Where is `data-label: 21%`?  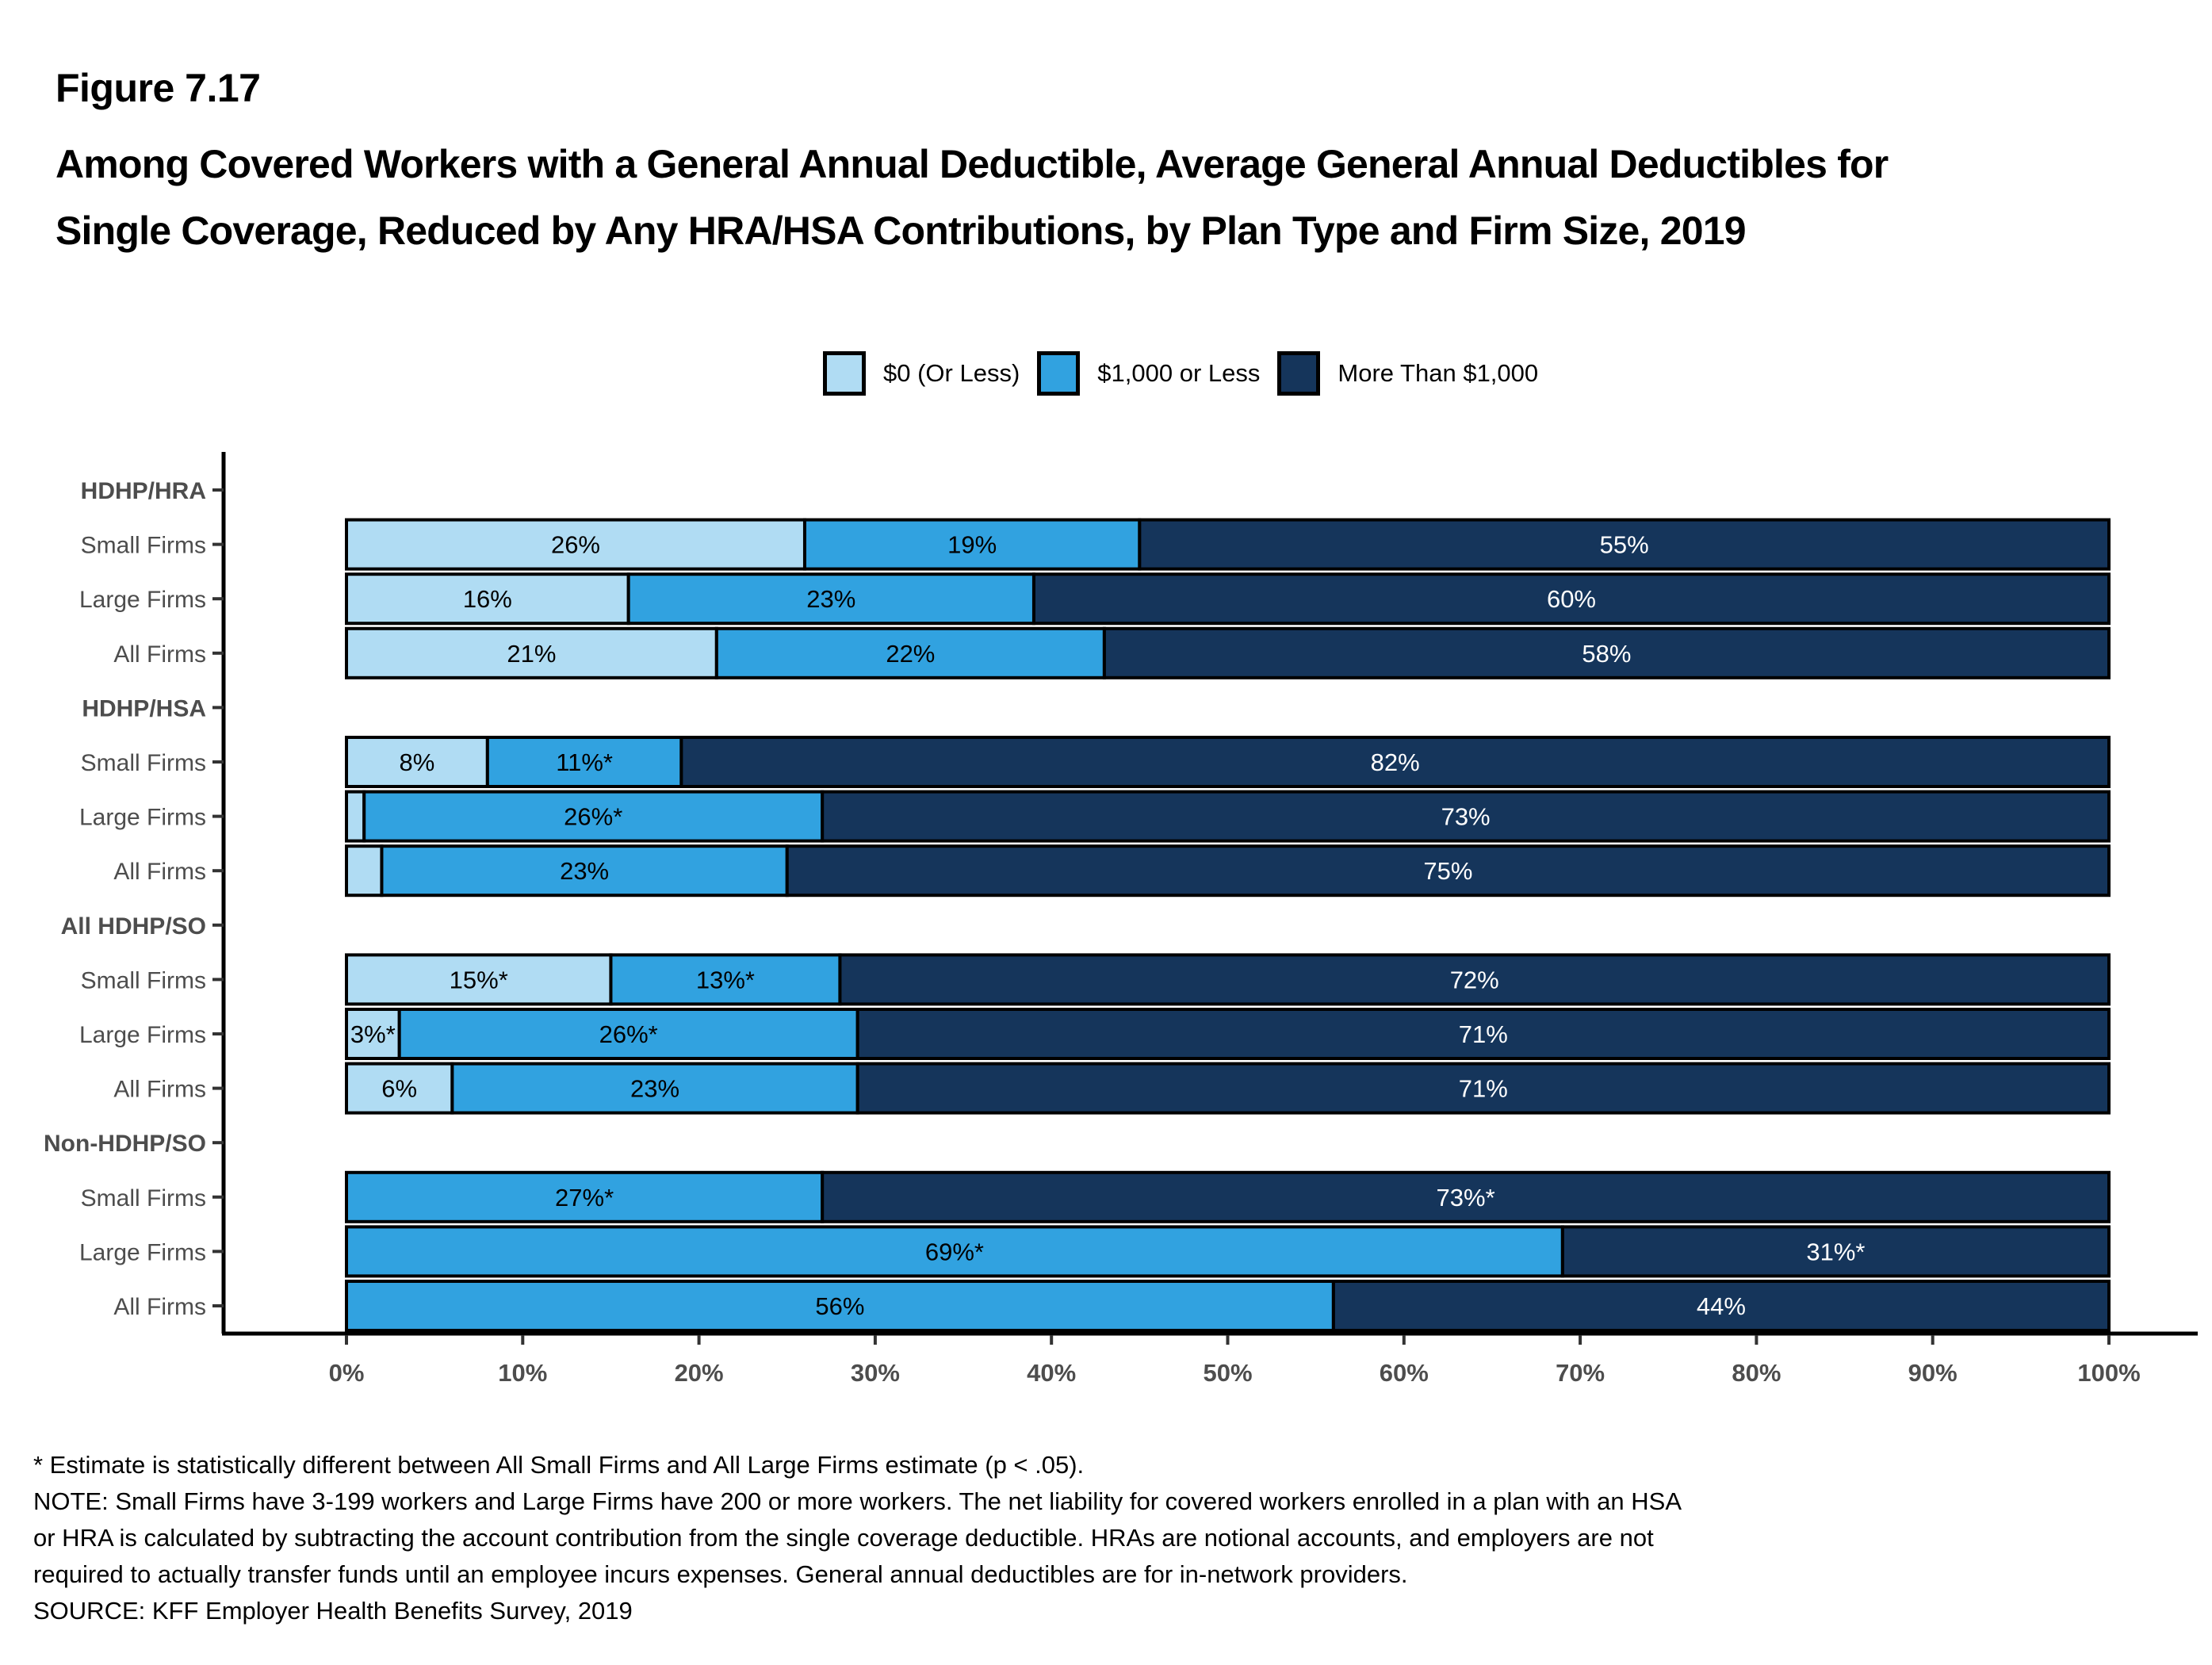
data-label: 21% is located at coordinates (532, 654).